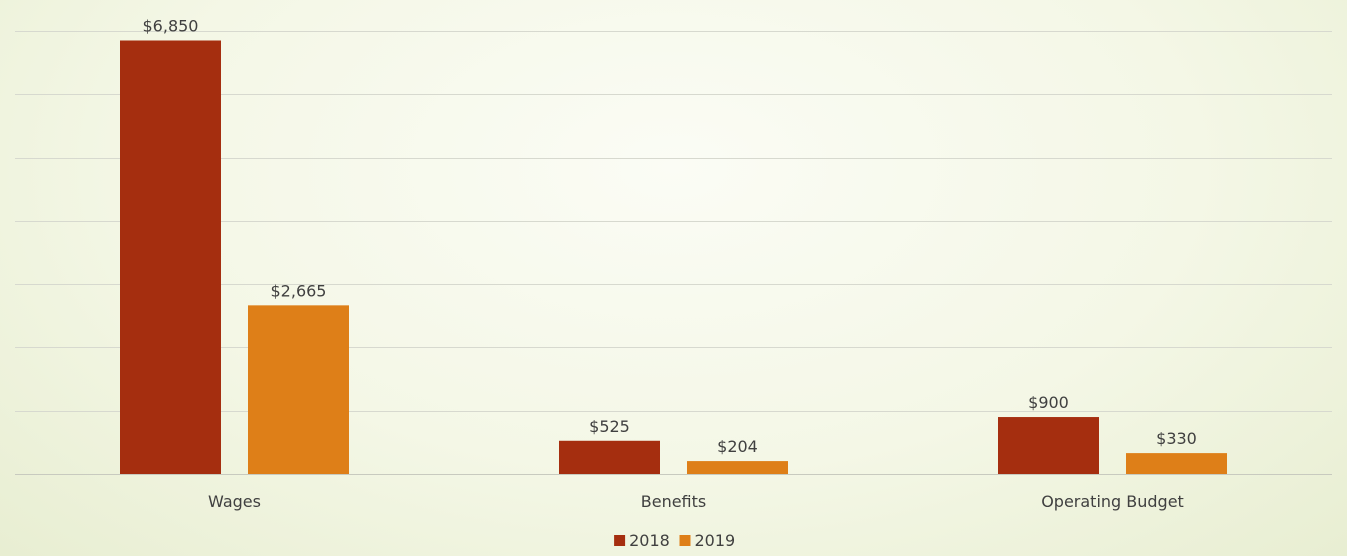 The height and width of the screenshot is (556, 1347). Describe the element at coordinates (737, 467) in the screenshot. I see `bar-2019-benefits` at that location.